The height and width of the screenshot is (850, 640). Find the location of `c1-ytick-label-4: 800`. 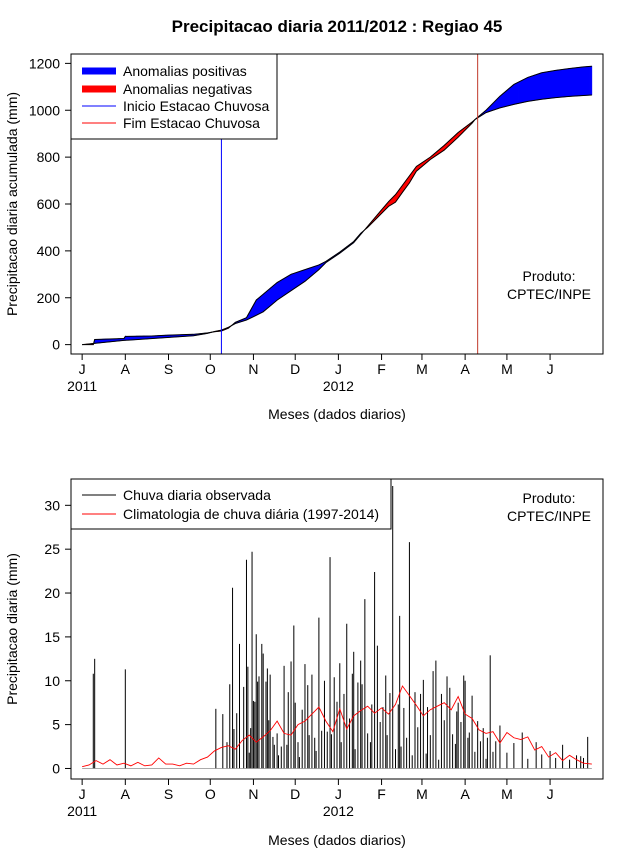

c1-ytick-label-4: 800 is located at coordinates (49, 157).